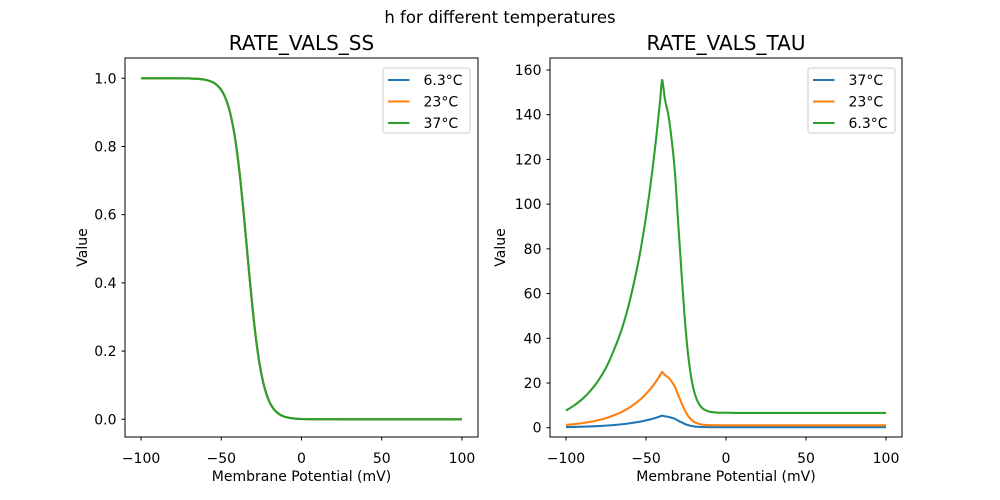 The image size is (1000, 500). I want to click on y-tick-label: 0.6, so click(105, 216).